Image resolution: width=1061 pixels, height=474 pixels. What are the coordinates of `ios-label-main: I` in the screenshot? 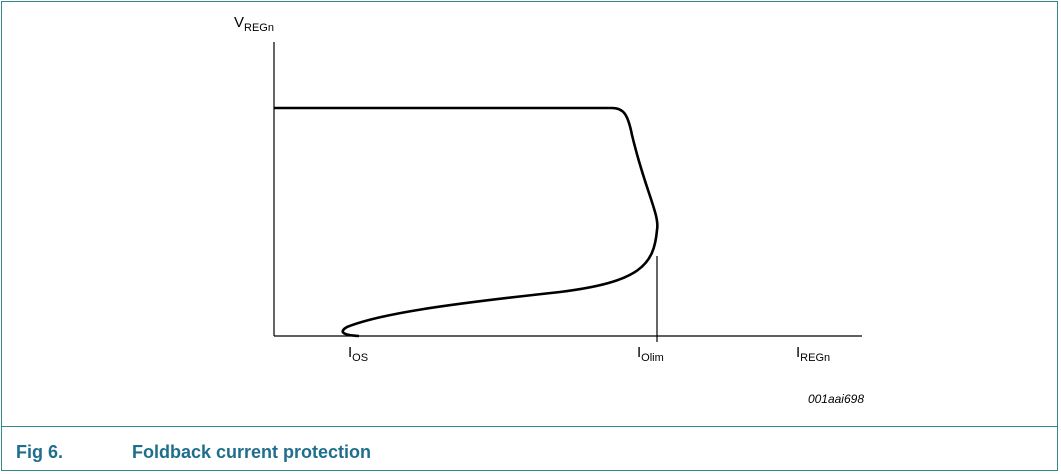 It's located at (350, 352).